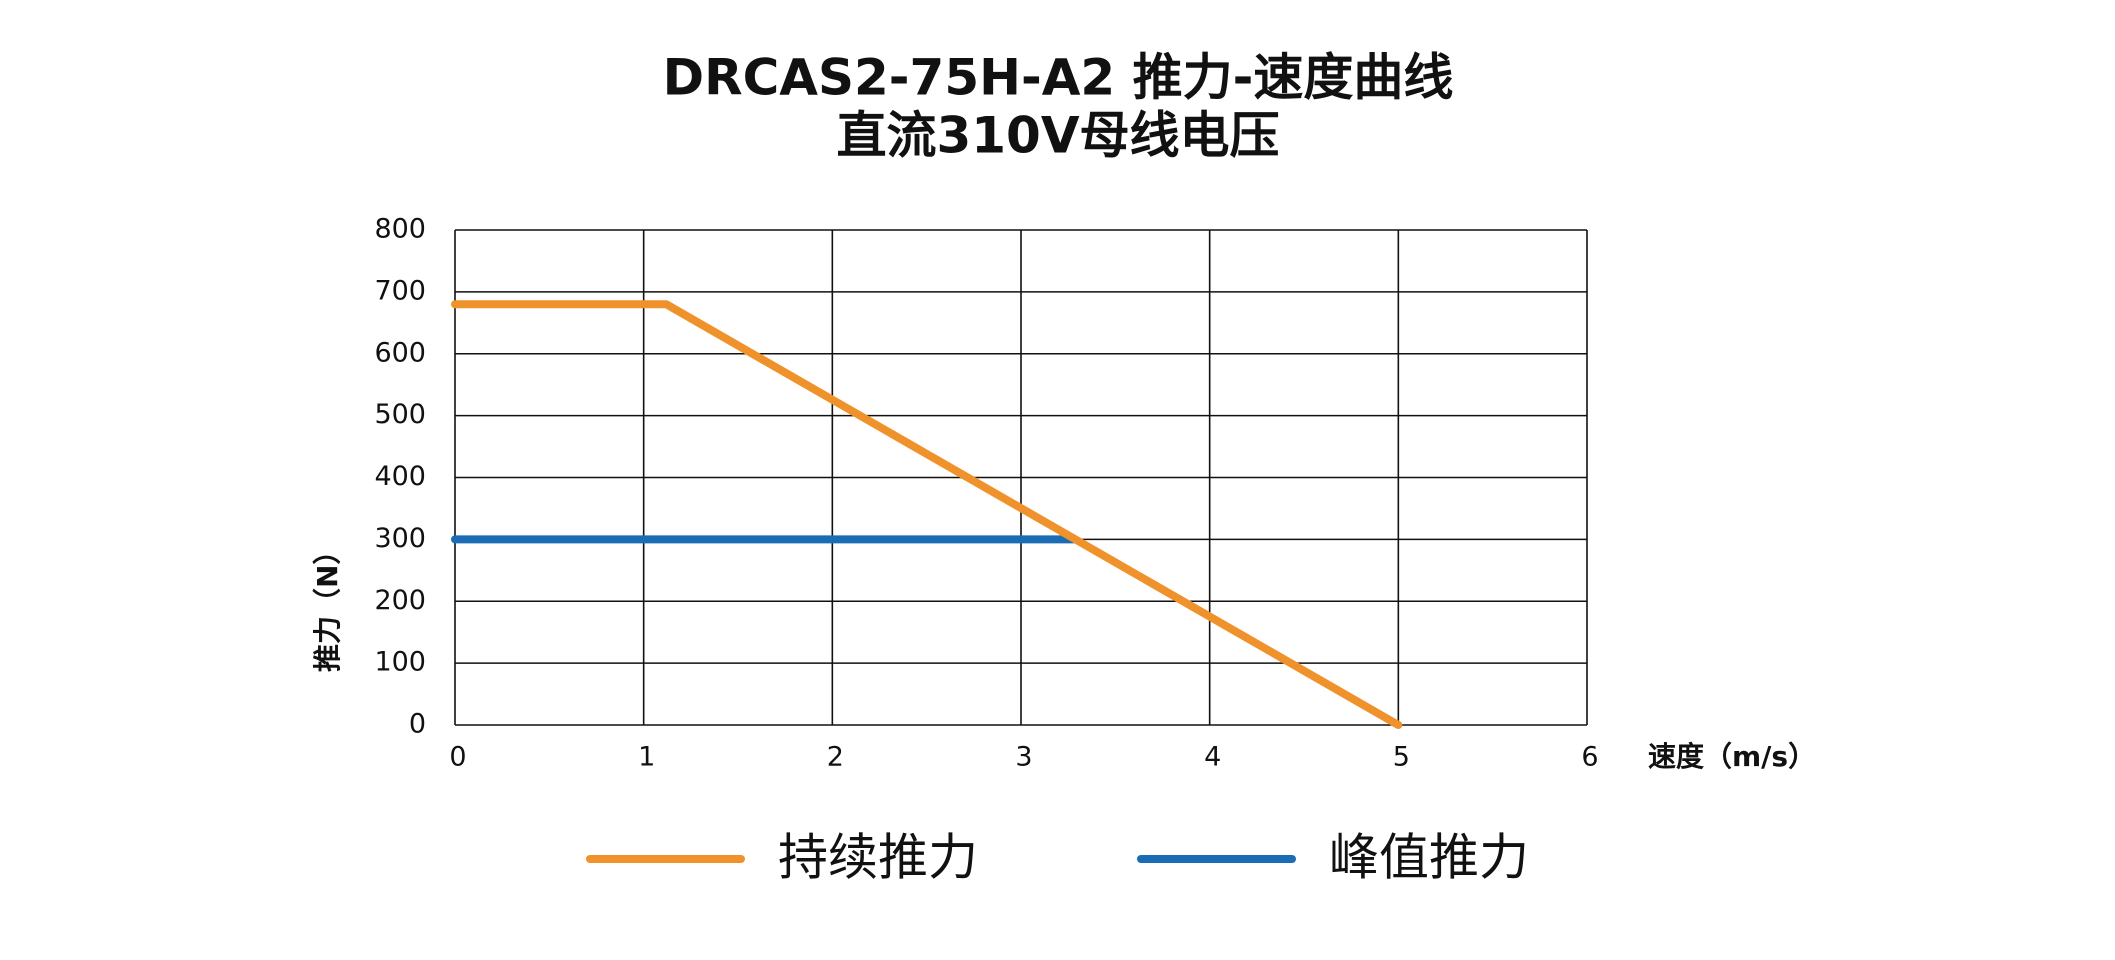 The width and height of the screenshot is (2115, 960). I want to click on x-axis-label: 速度（m/s）, so click(1732, 756).